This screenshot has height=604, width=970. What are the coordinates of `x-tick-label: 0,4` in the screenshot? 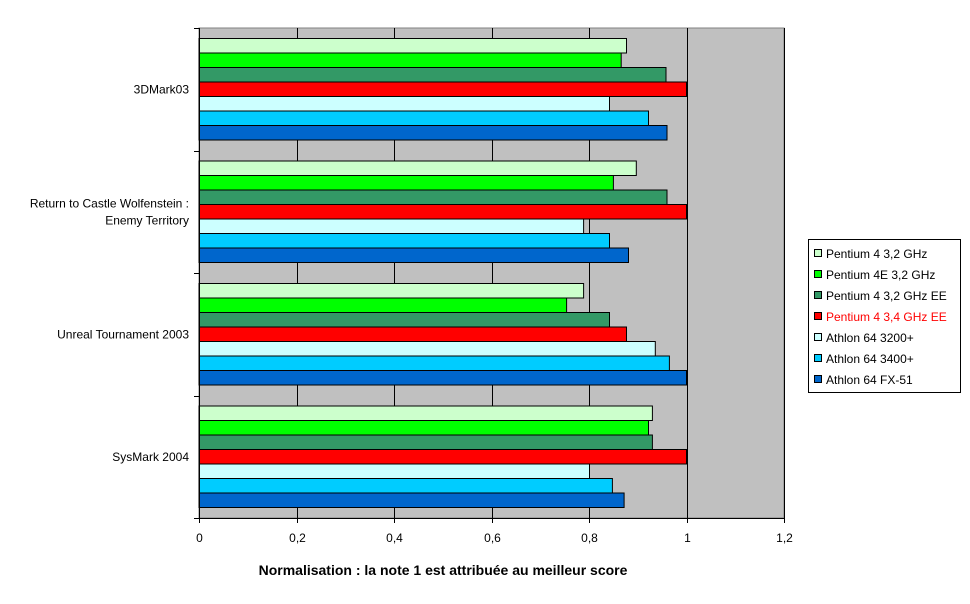 It's located at (394, 538).